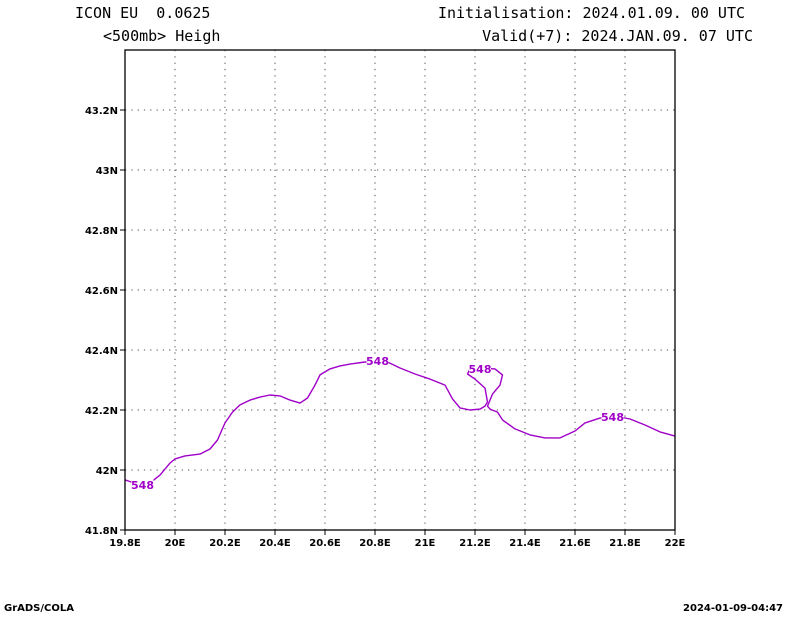  I want to click on y-tick-label: 42.4N, so click(101, 351).